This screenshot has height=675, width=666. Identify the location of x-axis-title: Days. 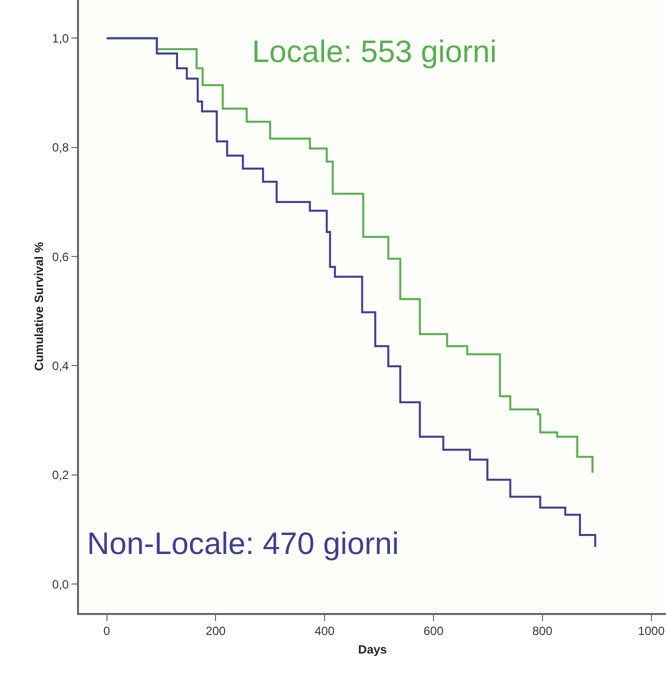
(373, 649).